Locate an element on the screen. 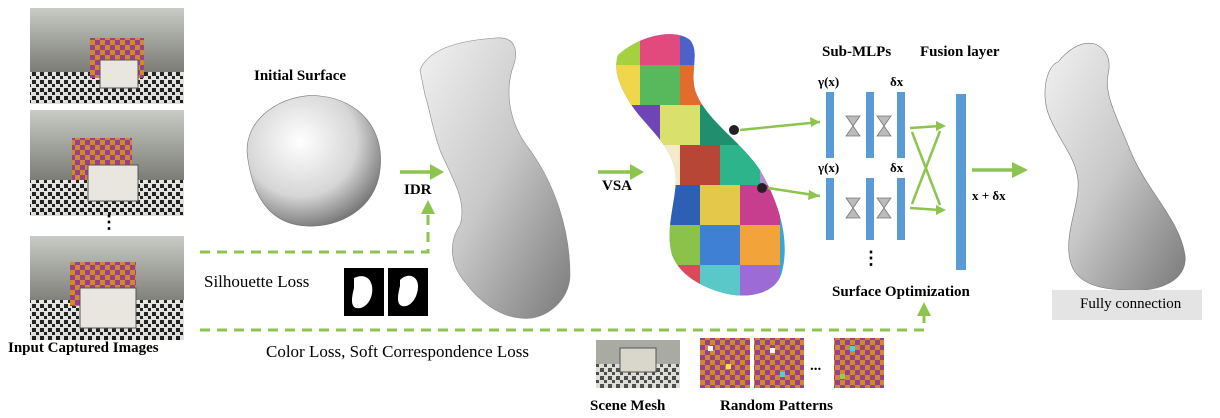 The image size is (1220, 418). input-ellipsis: ⋮ is located at coordinates (109, 222).